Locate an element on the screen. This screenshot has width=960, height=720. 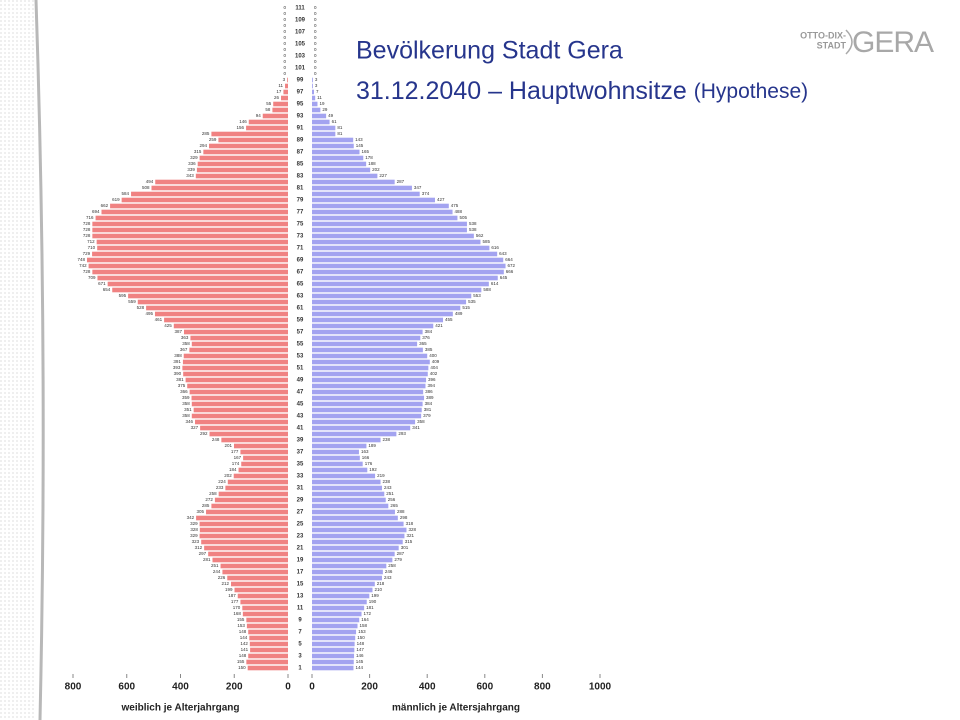
value-label: 3 is located at coordinates (316, 79).